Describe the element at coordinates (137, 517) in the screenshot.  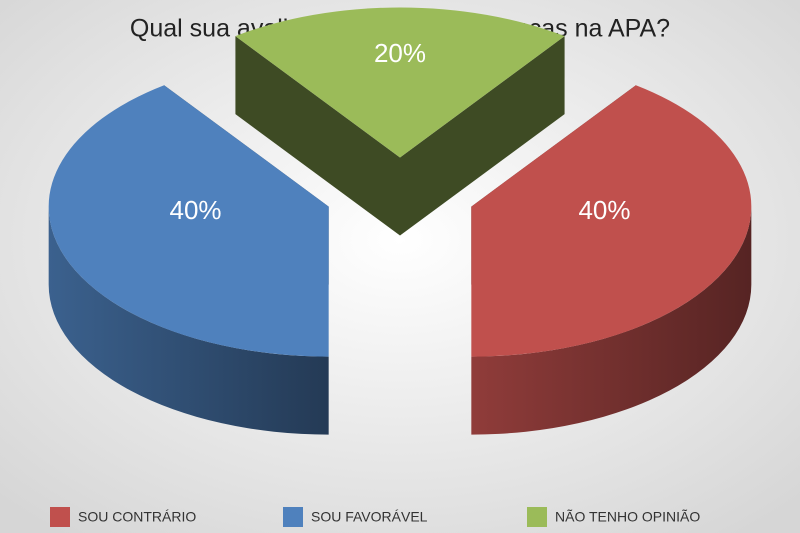
I see `legend-label: SOU CONTRÁRIO` at that location.